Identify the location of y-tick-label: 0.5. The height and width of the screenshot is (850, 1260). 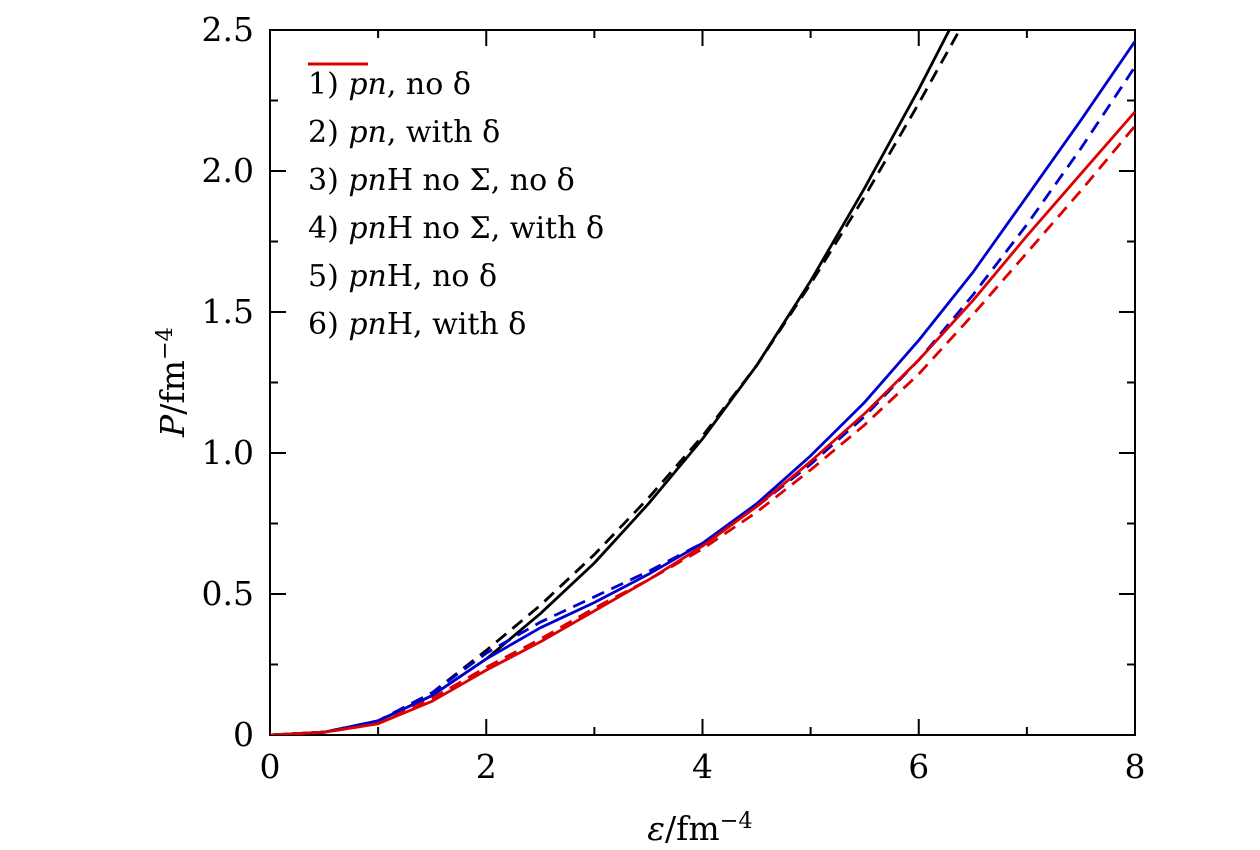
(228, 593).